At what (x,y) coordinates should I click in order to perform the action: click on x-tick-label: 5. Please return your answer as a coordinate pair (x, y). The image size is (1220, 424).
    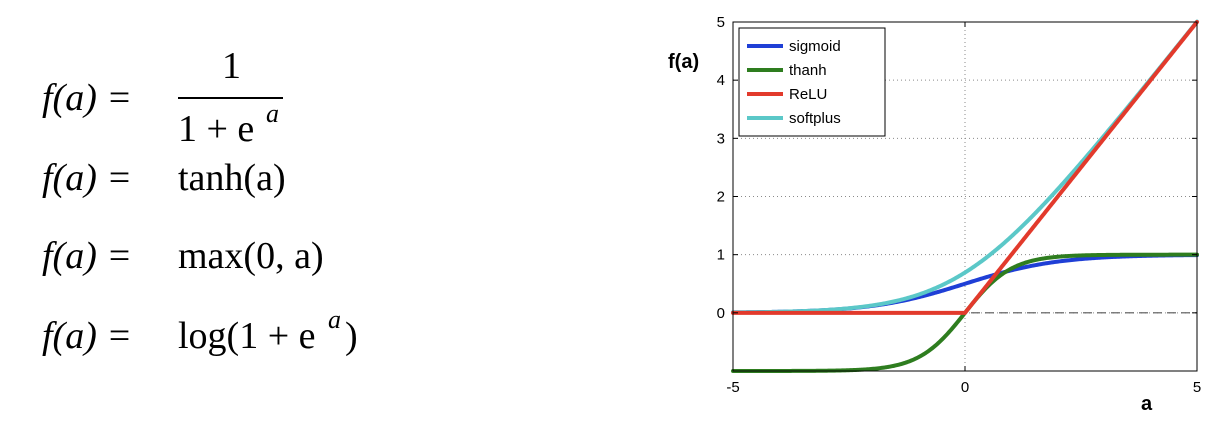
    Looking at the image, I should click on (1197, 387).